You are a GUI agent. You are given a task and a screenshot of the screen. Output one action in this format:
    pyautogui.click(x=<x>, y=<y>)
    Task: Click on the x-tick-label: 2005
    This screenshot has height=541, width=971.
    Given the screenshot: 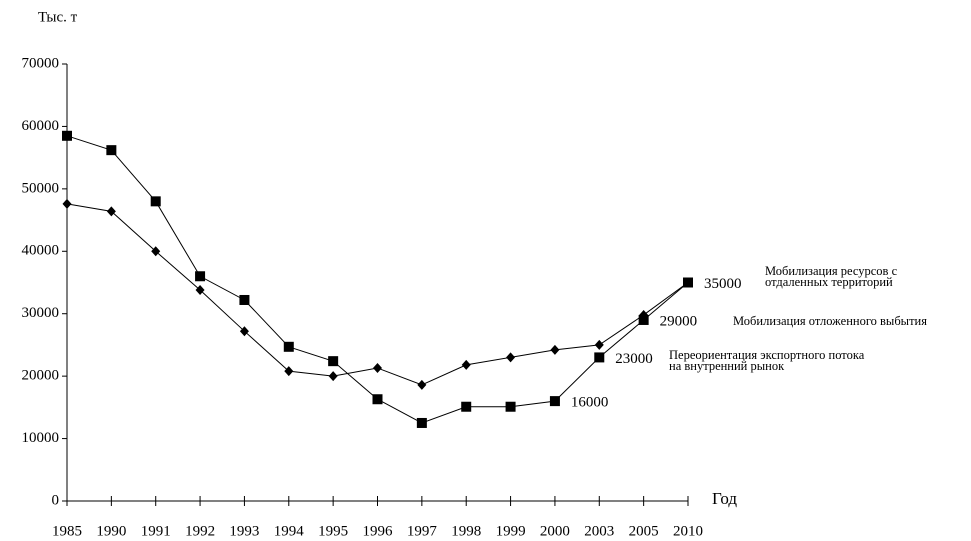 What is the action you would take?
    pyautogui.click(x=644, y=531)
    